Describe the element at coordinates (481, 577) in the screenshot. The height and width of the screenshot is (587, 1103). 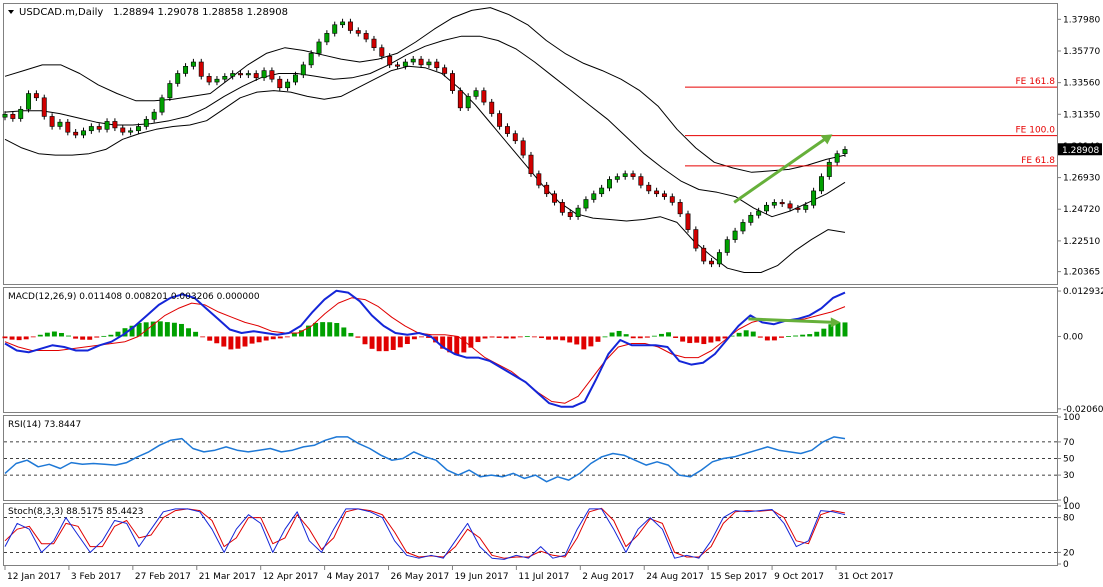
I see `time-tick-label: 19 Jun 2017` at that location.